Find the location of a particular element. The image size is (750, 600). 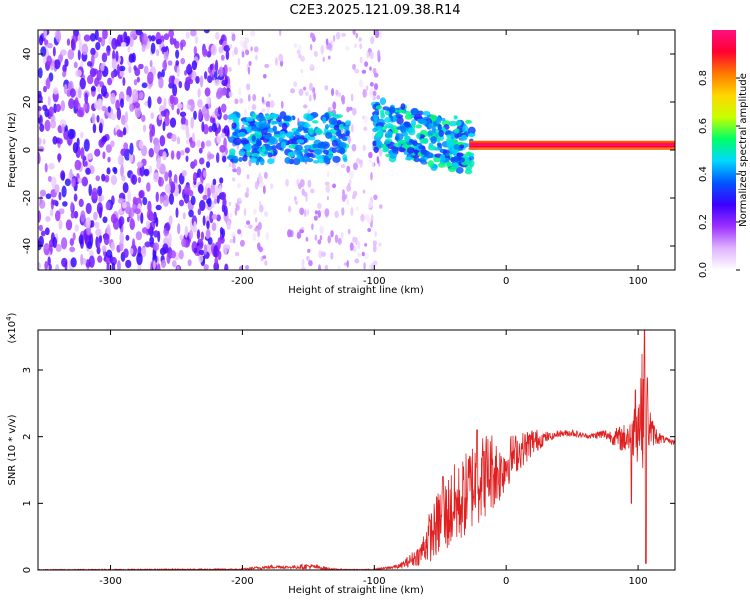

colorbar-tick-label: 0.0 is located at coordinates (703, 270).